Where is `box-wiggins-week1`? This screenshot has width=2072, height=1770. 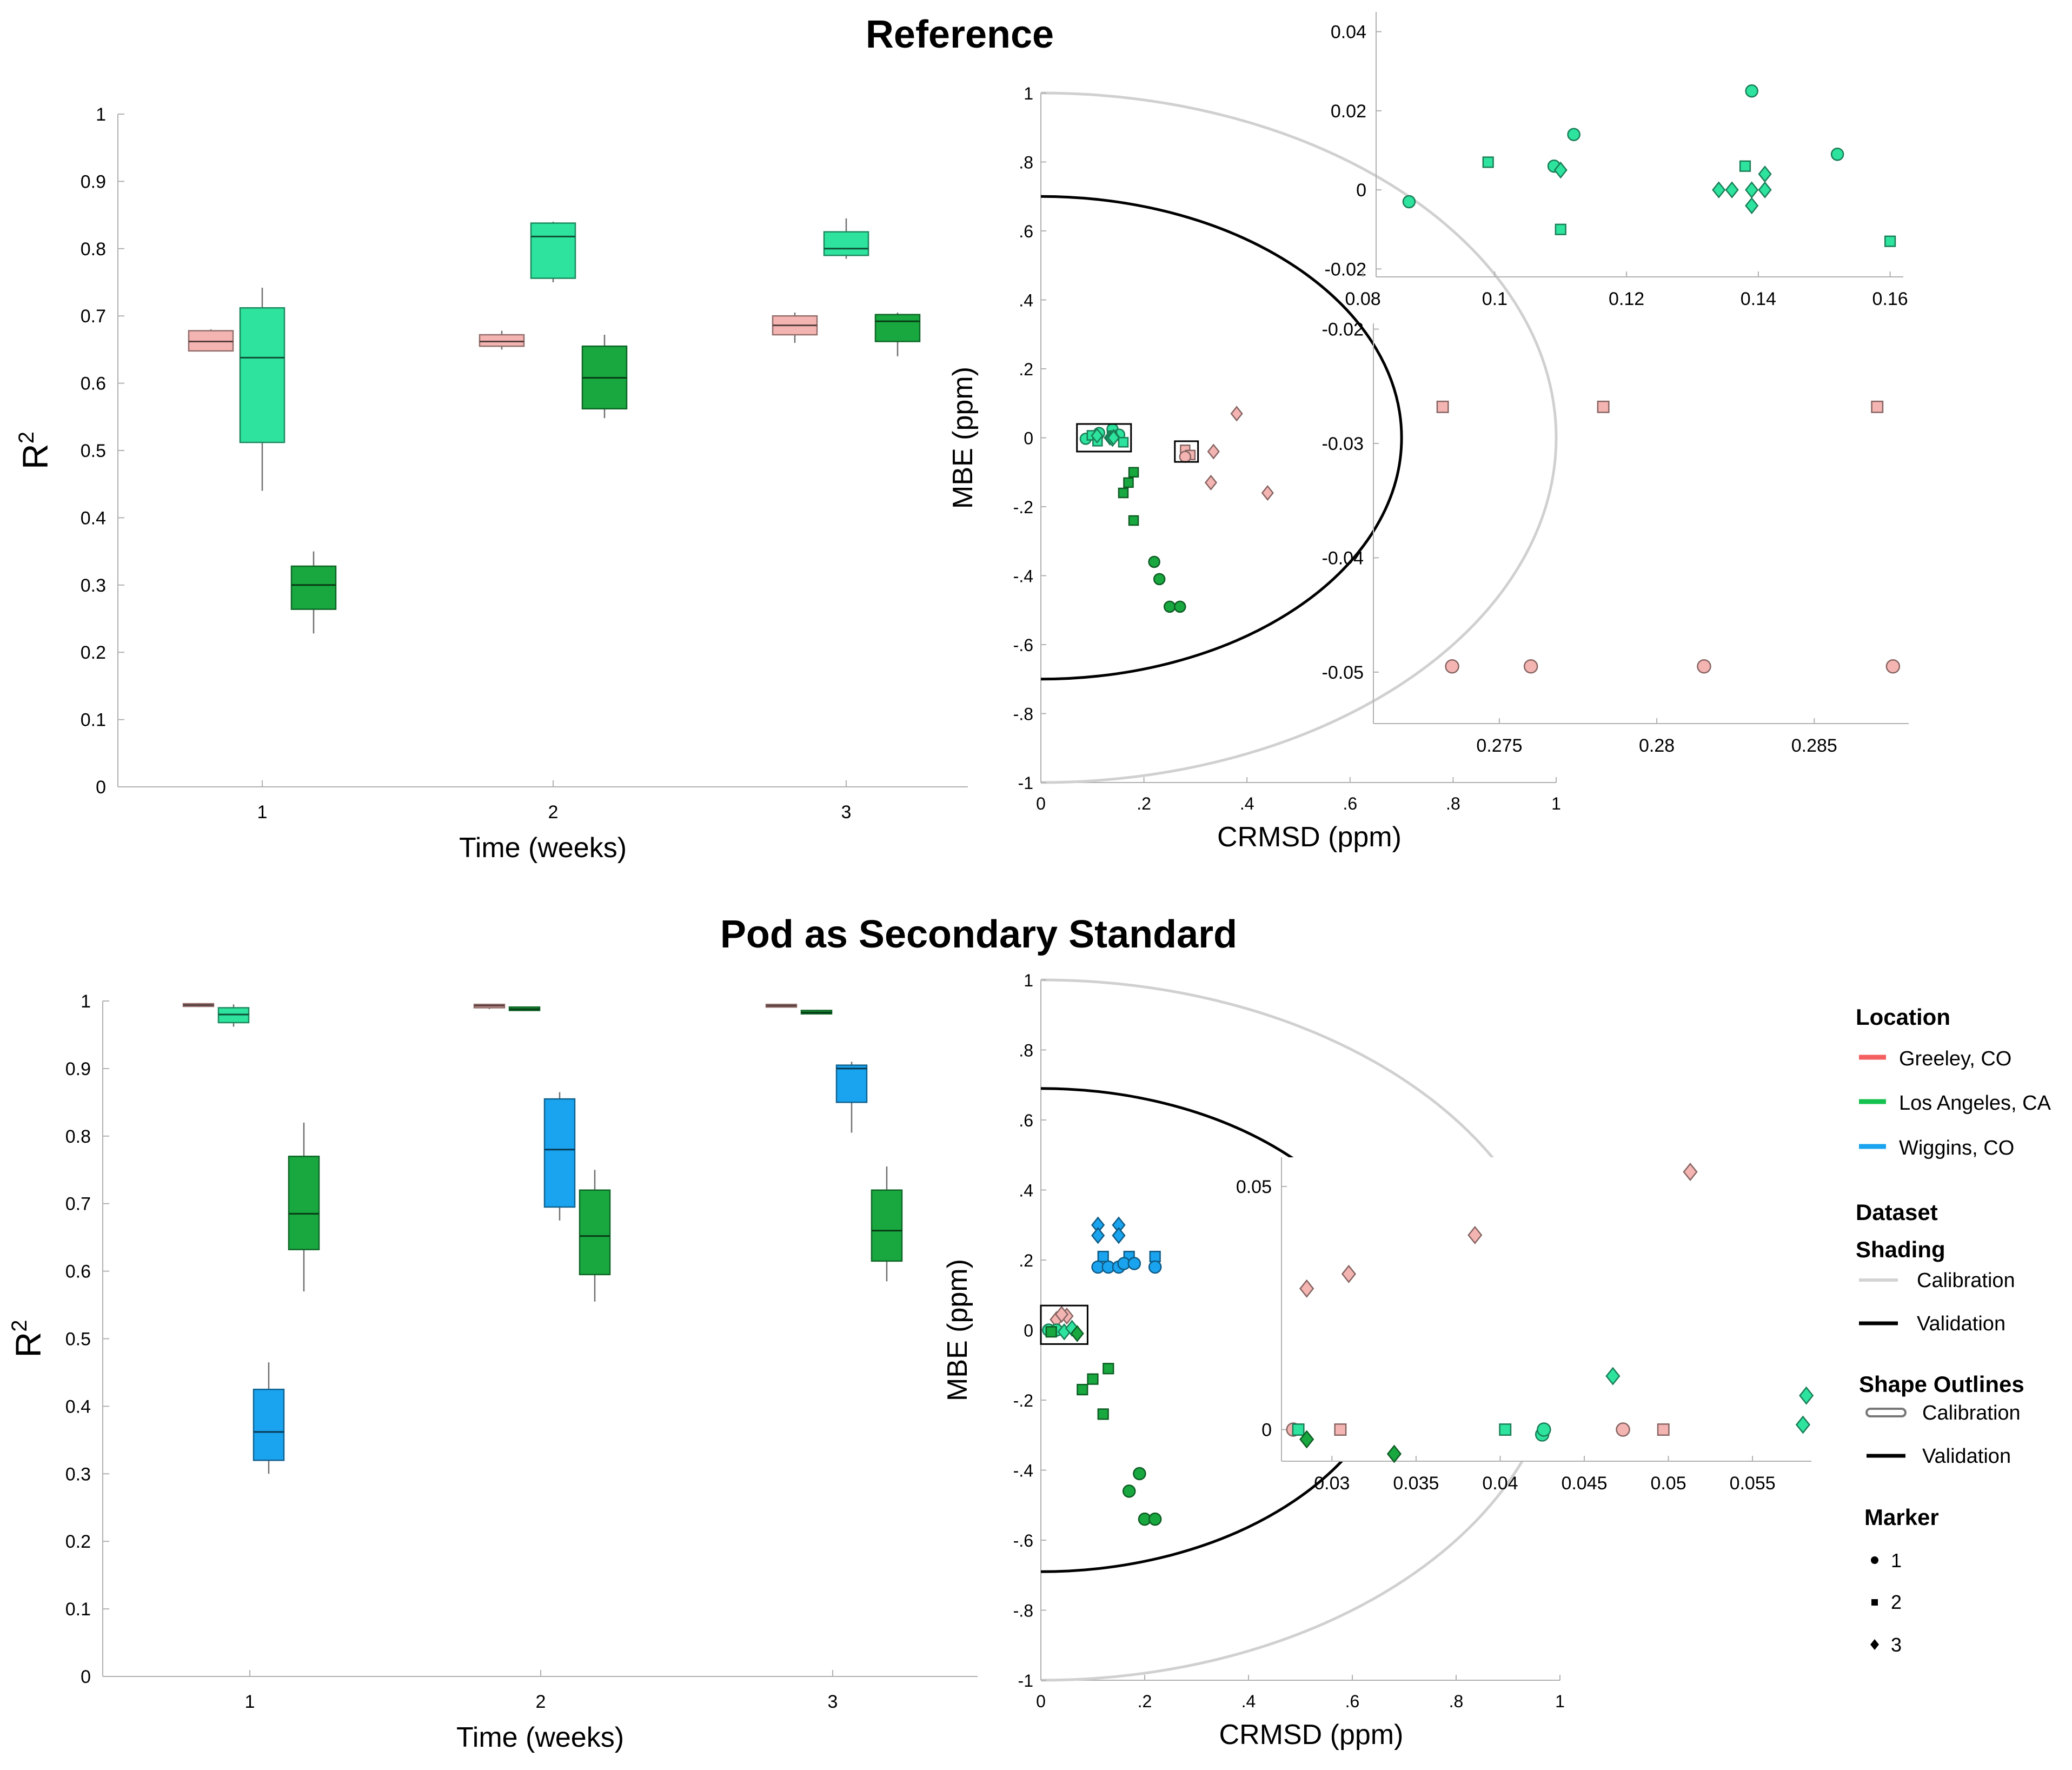
box-wiggins-week1 is located at coordinates (269, 1418).